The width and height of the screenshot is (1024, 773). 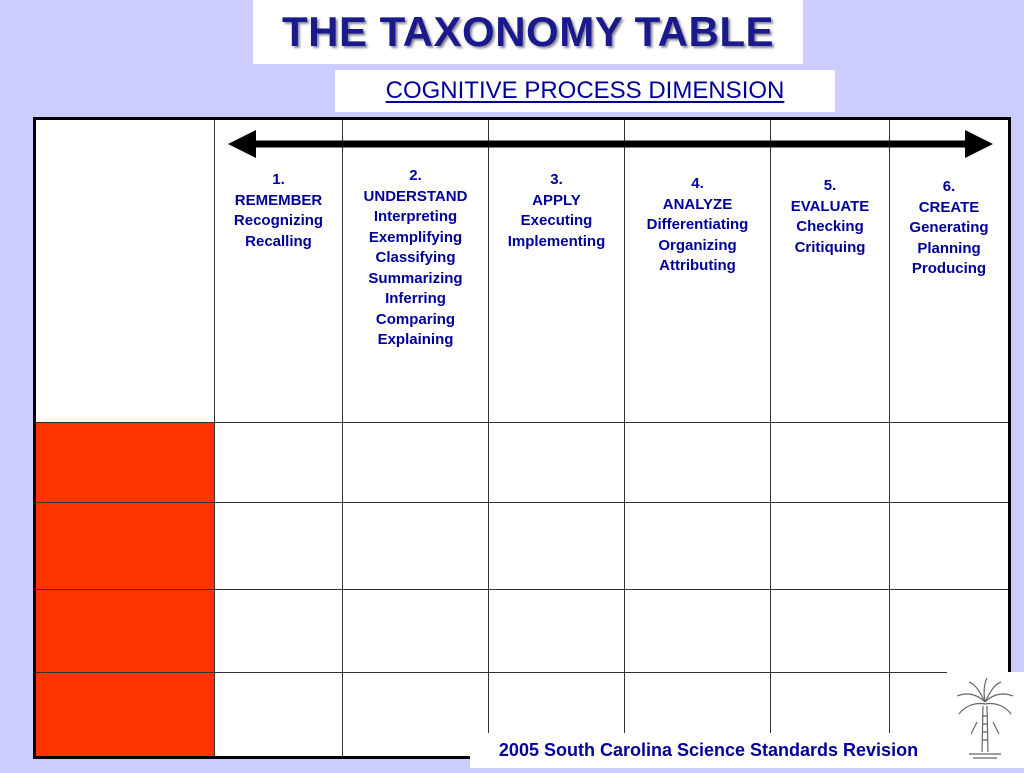 I want to click on title-banner: THE TAXONOMY TABLE, so click(x=528, y=32).